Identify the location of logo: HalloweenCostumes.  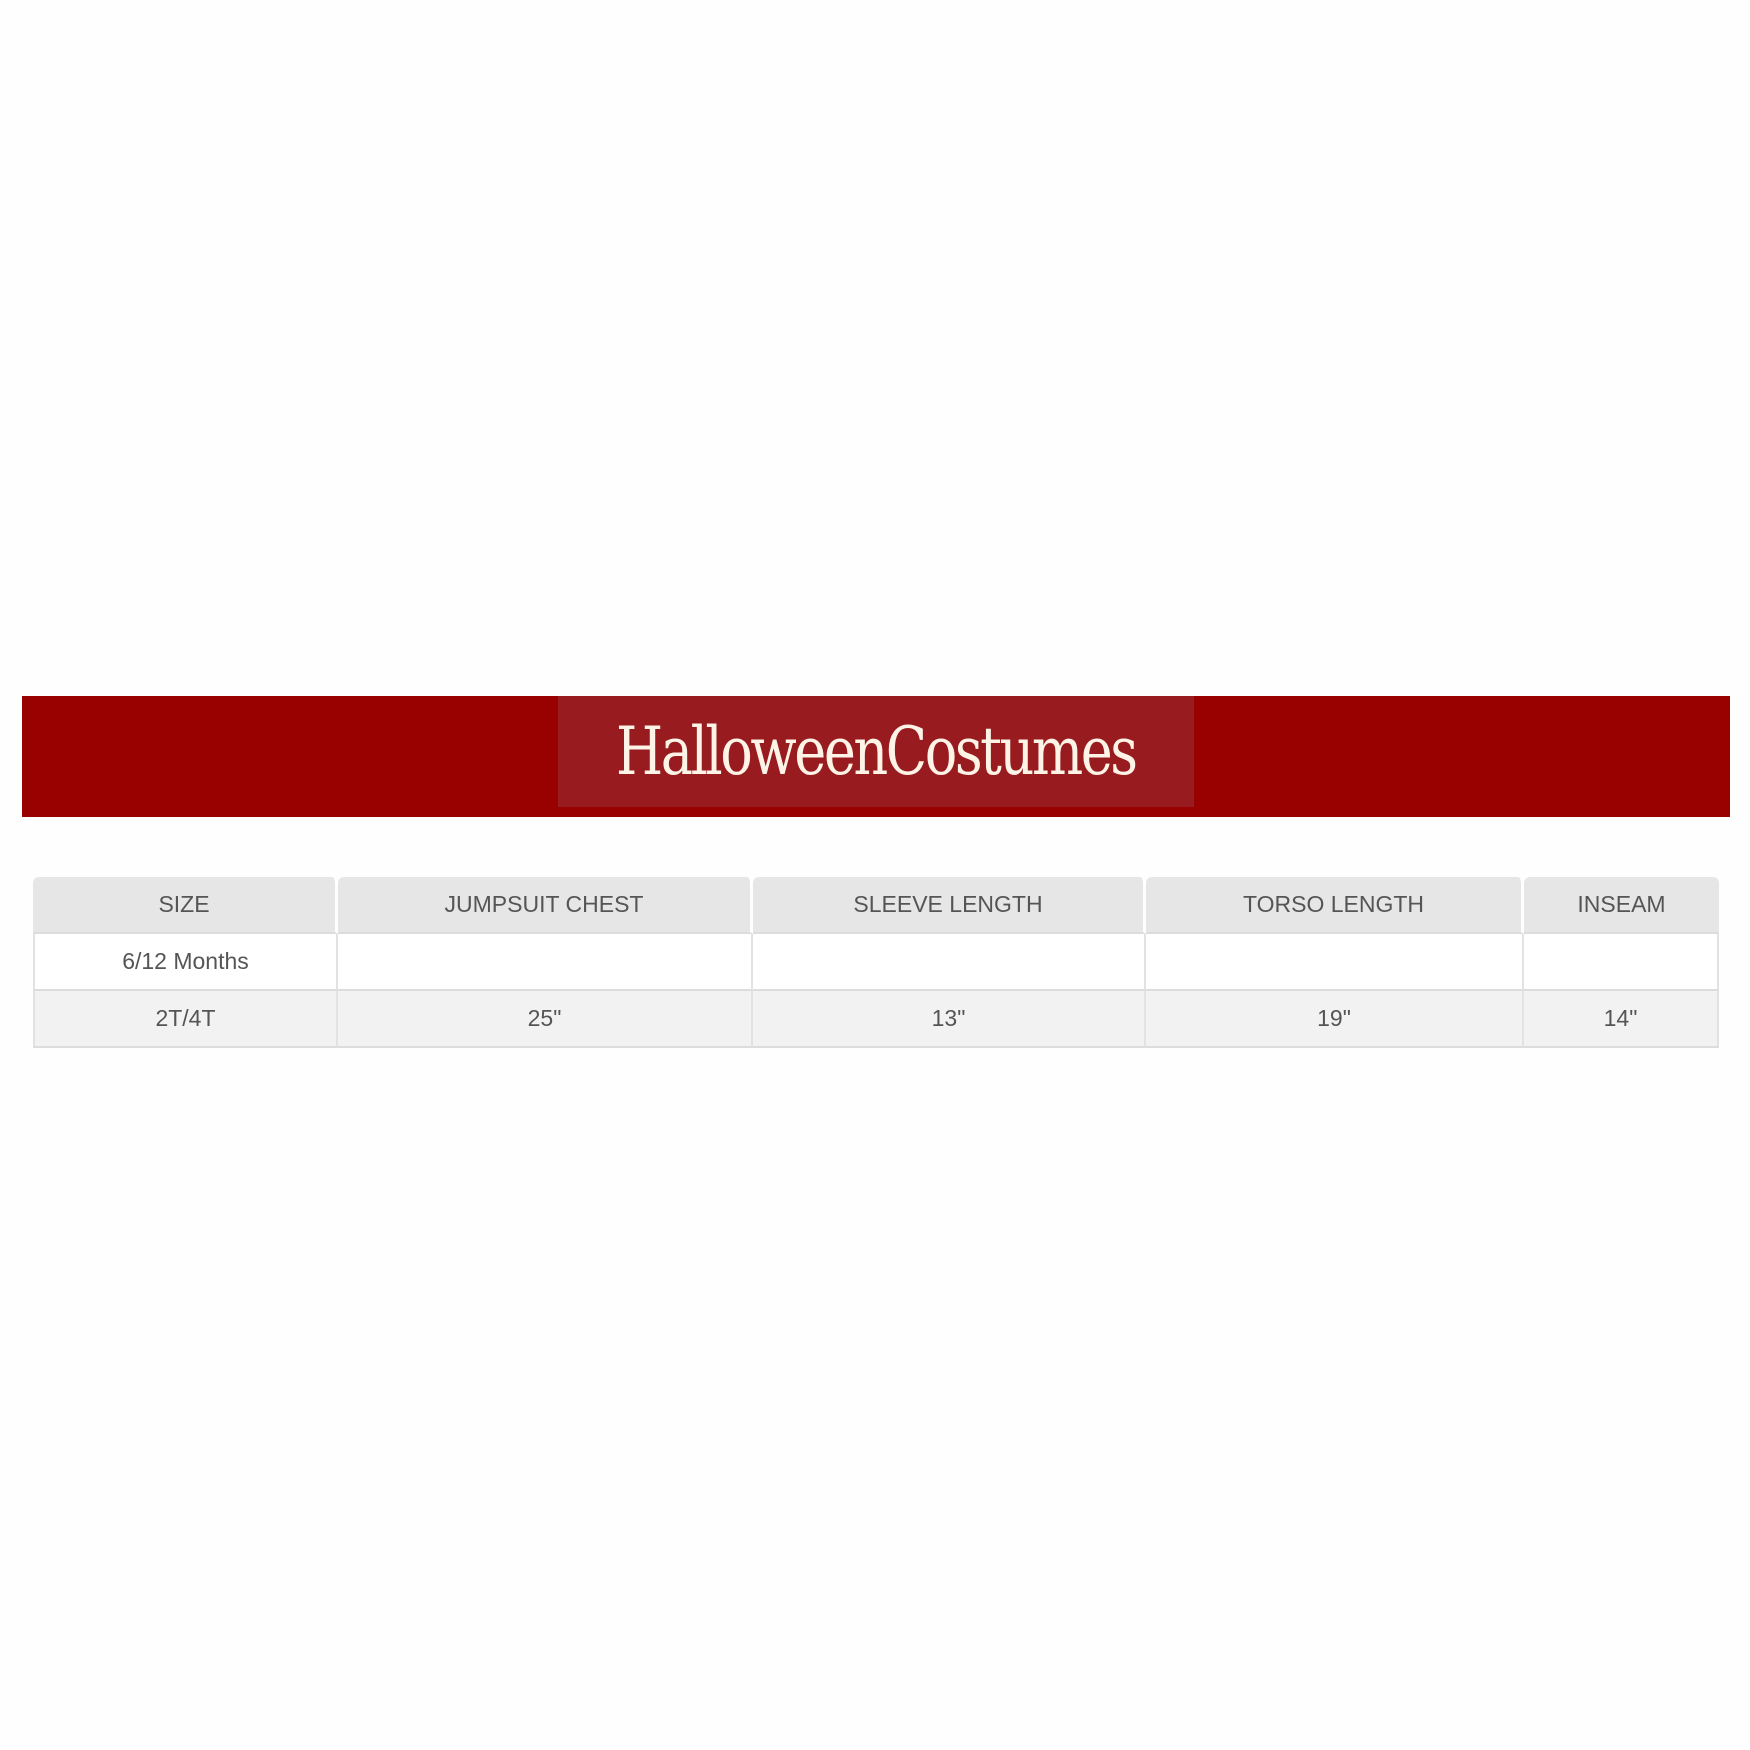
(876, 751).